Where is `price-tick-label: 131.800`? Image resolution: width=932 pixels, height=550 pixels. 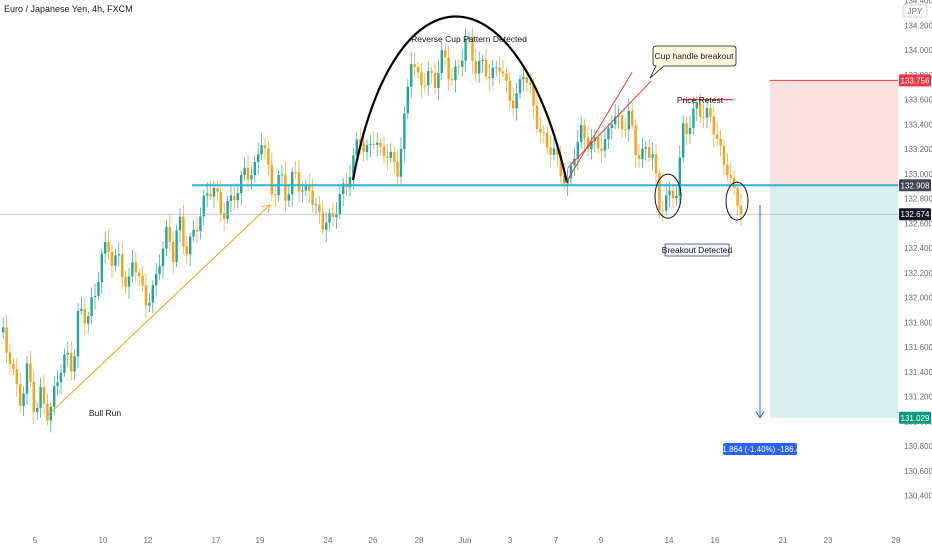 price-tick-label: 131.800 is located at coordinates (918, 322).